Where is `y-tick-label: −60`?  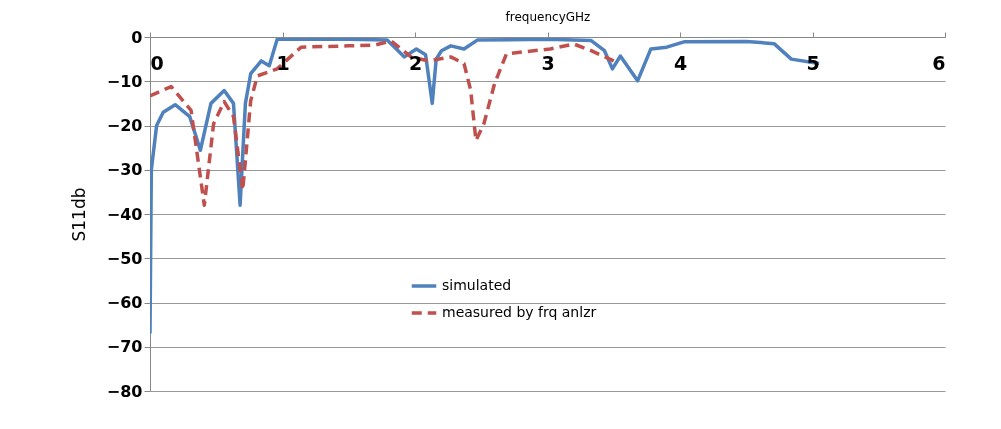
y-tick-label: −60 is located at coordinates (124, 302).